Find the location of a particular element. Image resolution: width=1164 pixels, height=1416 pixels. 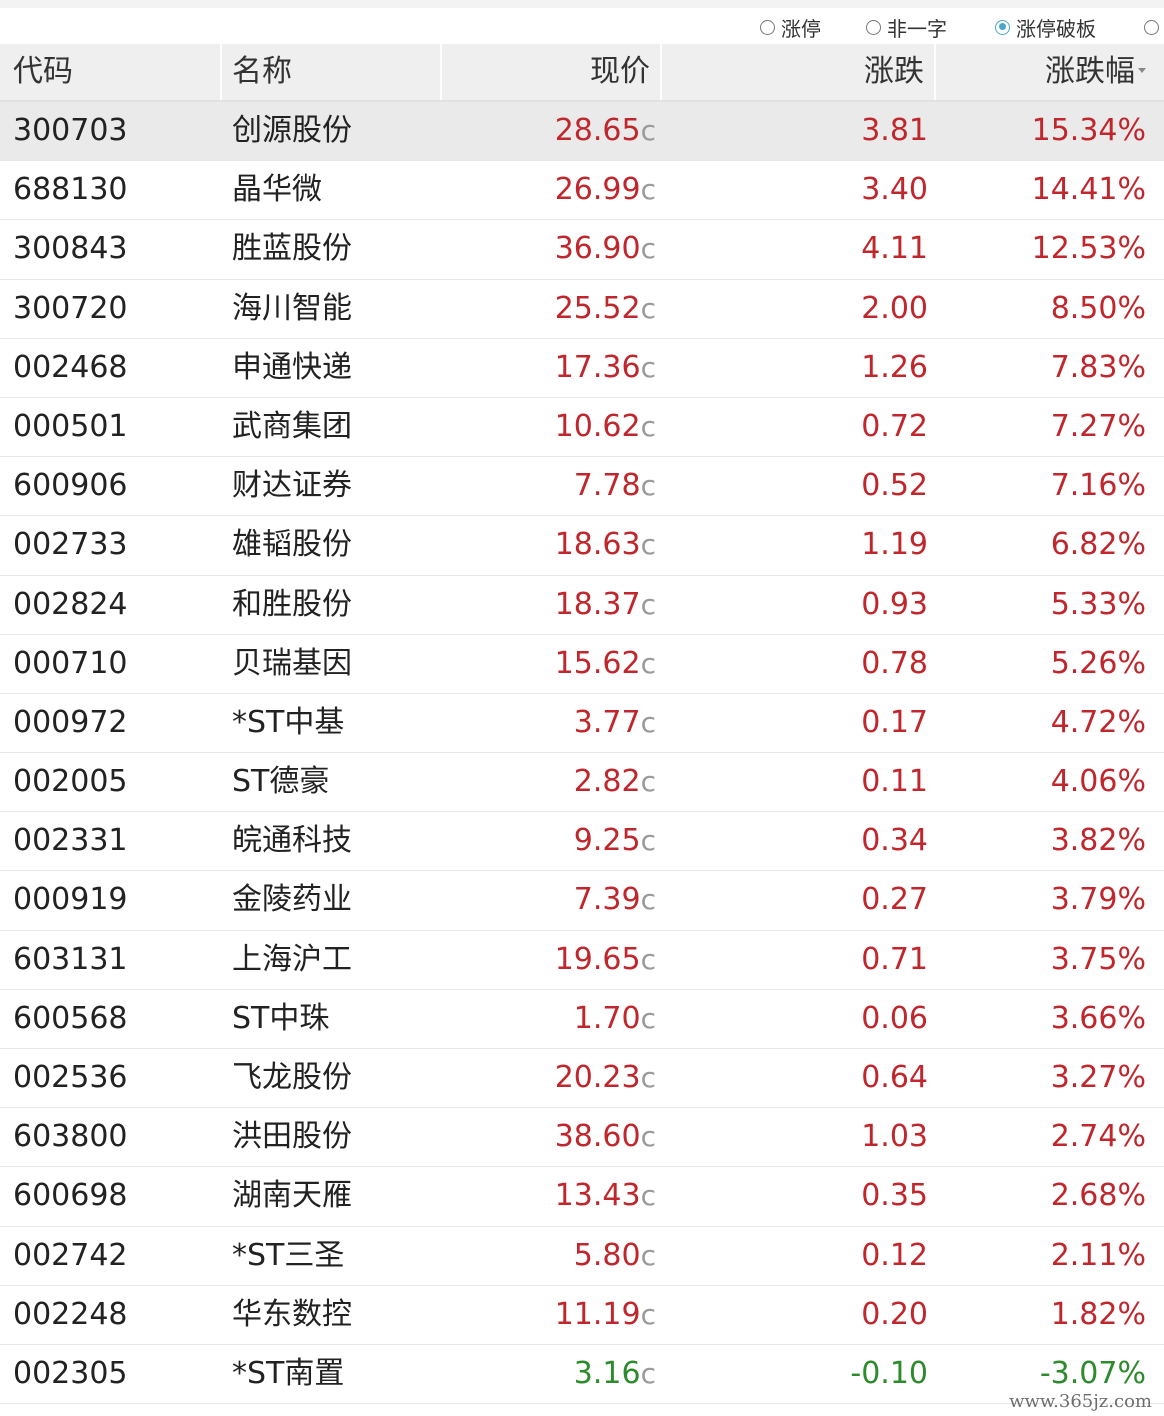

current-price: 1.70c is located at coordinates (615, 1019).